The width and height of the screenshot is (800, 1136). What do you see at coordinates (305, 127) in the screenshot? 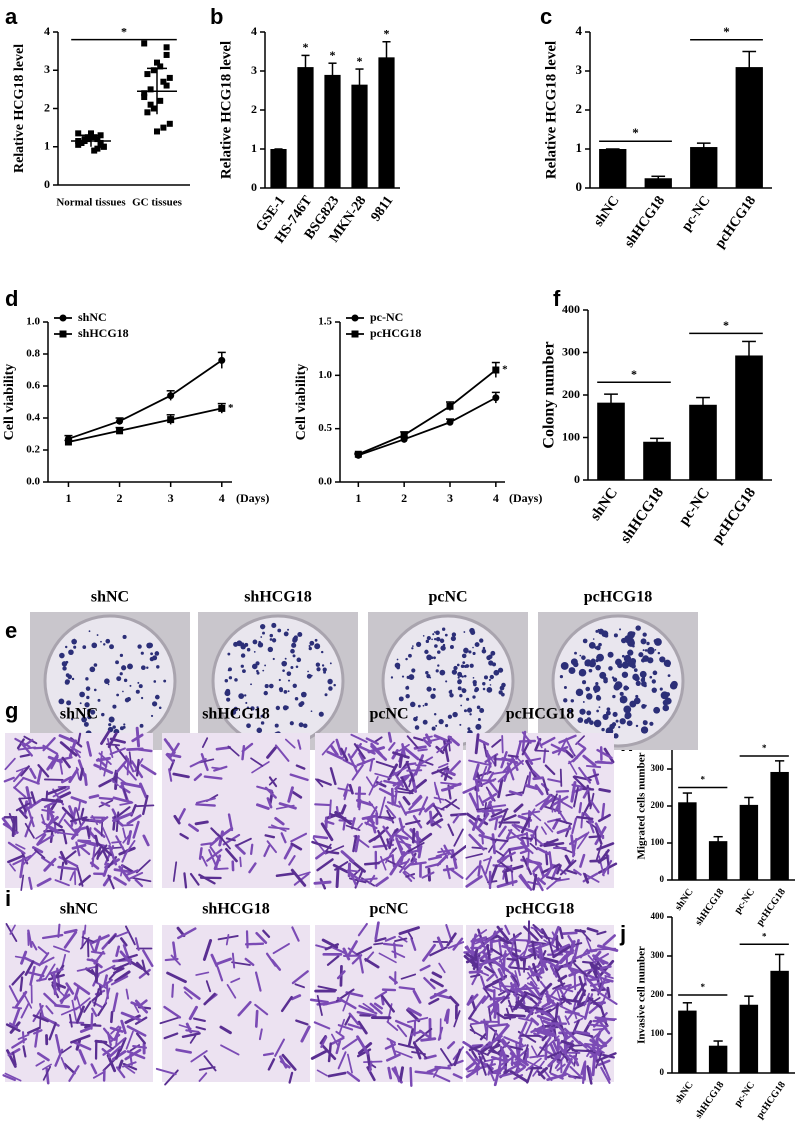
I see `bar` at bounding box center [305, 127].